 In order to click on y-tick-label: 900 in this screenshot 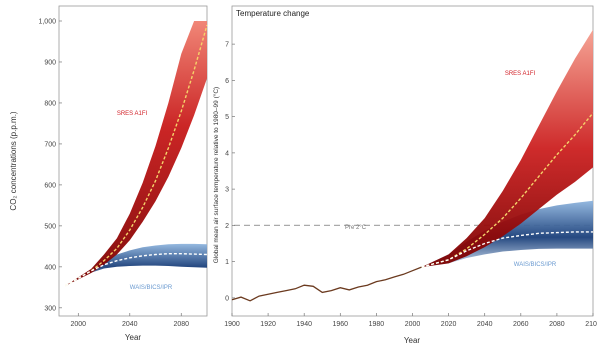, I will do `click(50, 62)`.